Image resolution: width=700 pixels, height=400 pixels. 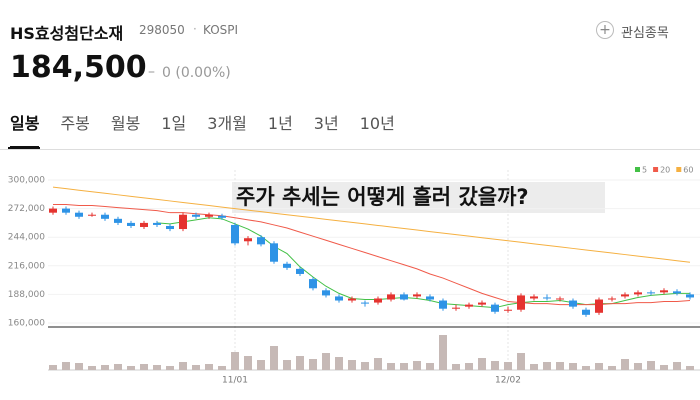 What do you see at coordinates (637, 169) in the screenshot?
I see `legend-swatch` at bounding box center [637, 169].